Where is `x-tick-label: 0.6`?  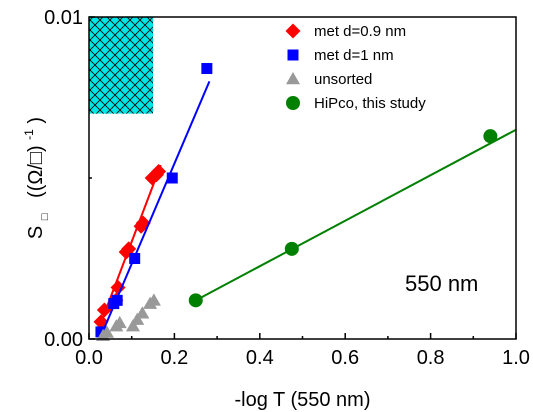
x-tick-label: 0.6 is located at coordinates (345, 358).